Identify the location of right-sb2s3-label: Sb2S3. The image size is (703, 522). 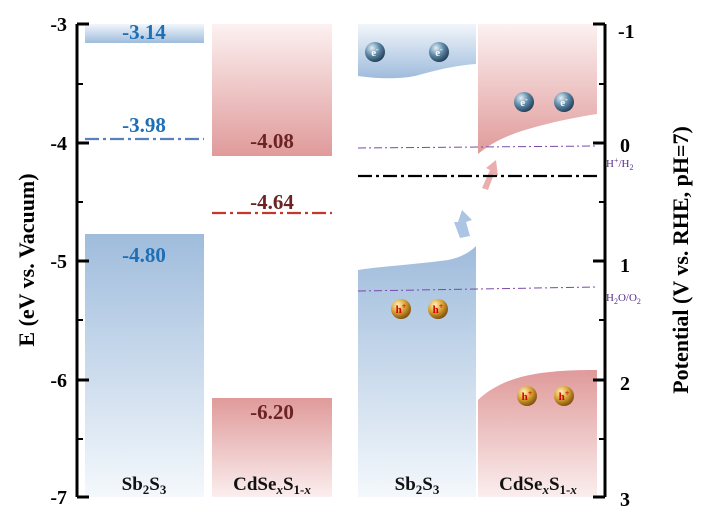
(417, 485).